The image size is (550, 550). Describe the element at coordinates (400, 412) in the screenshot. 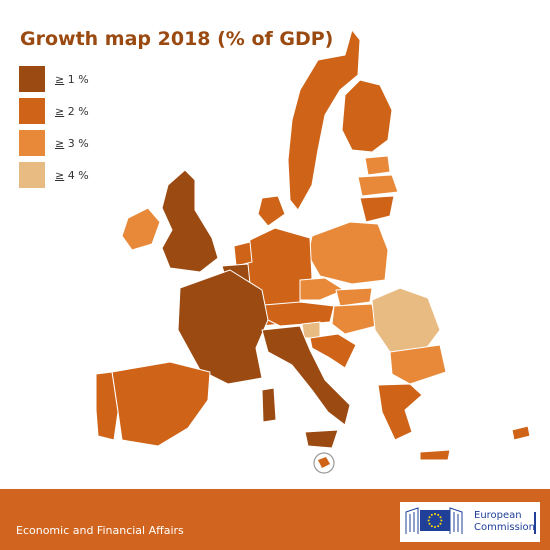

I see `map-region-greece` at that location.